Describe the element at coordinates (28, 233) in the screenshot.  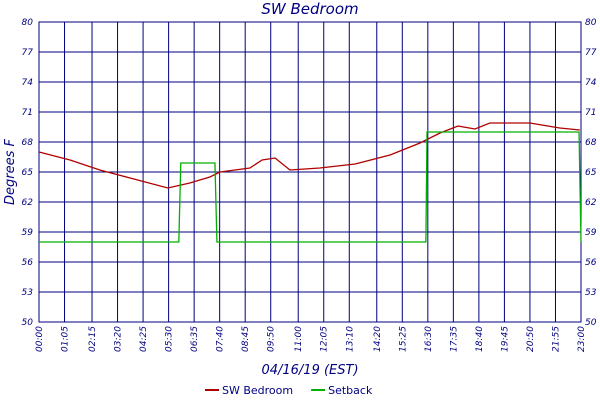
I see `y-tick-label: 59` at that location.